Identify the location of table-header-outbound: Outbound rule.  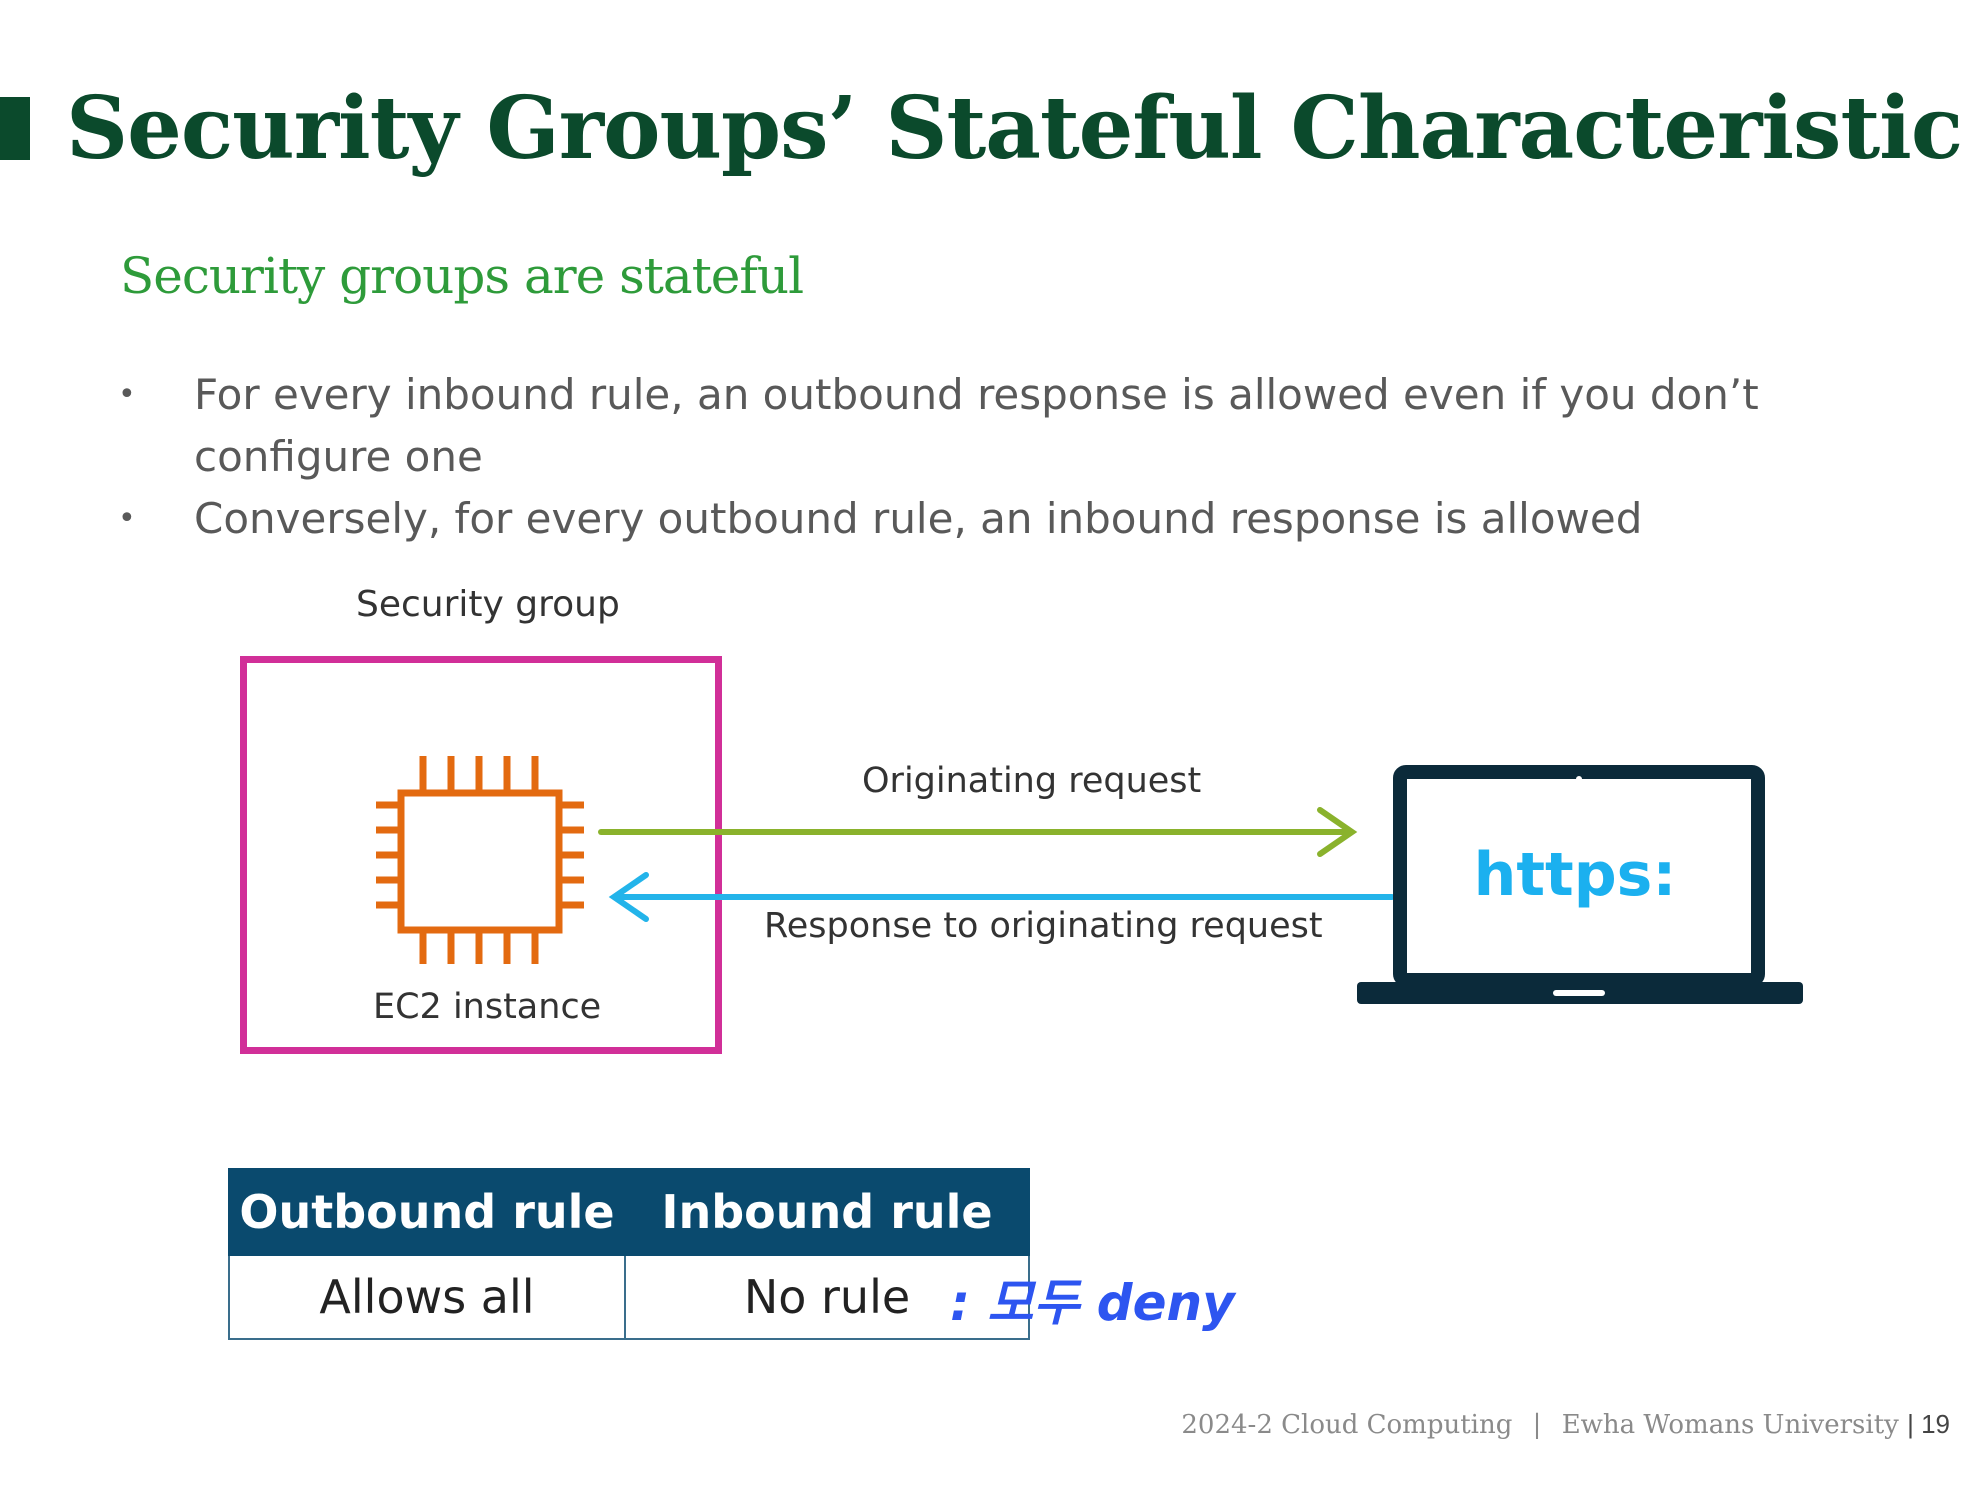
(427, 1212).